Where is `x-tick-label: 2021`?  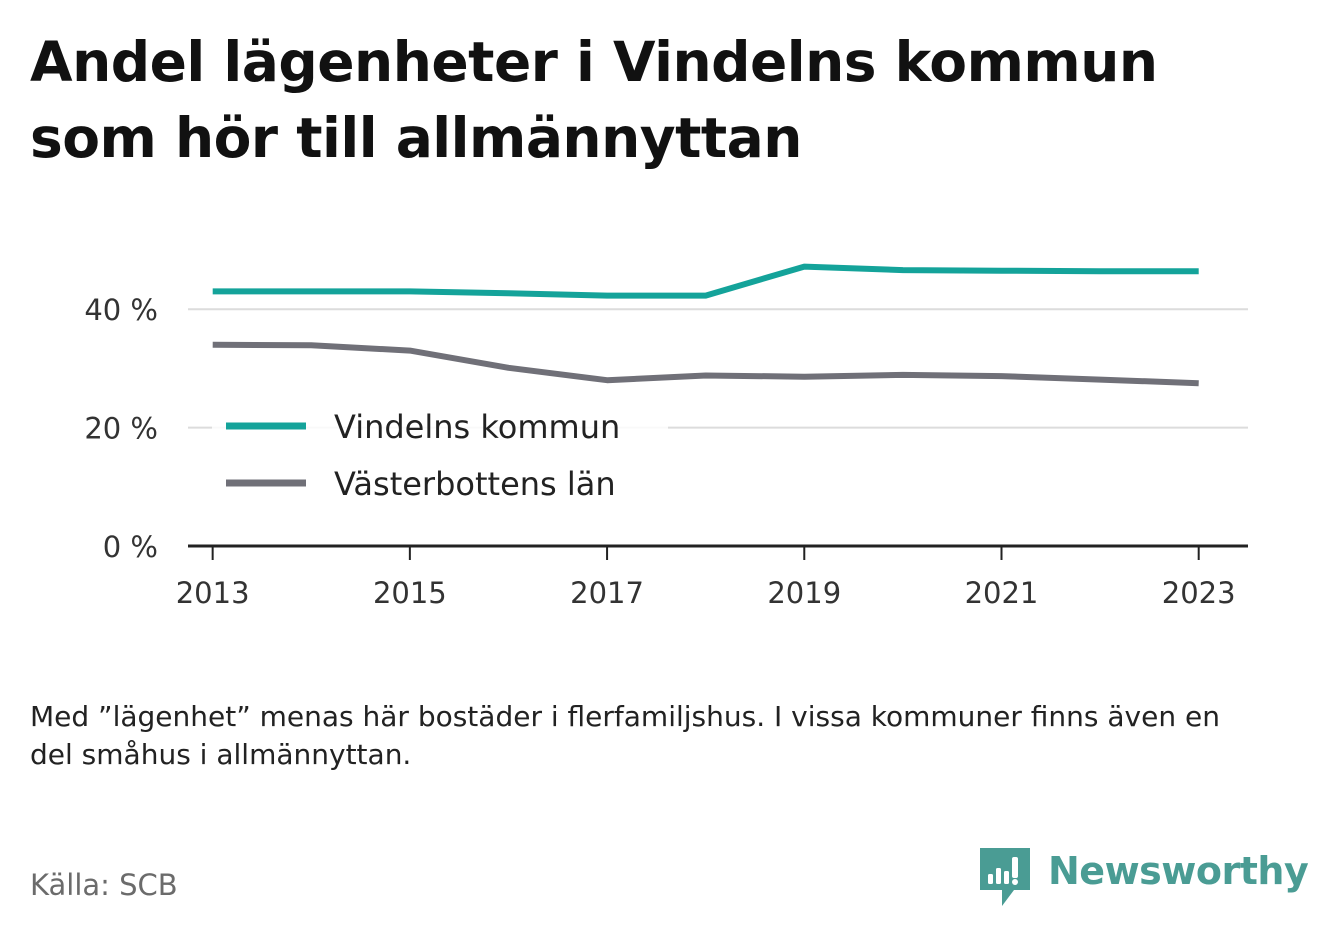
x-tick-label: 2021 is located at coordinates (1002, 593).